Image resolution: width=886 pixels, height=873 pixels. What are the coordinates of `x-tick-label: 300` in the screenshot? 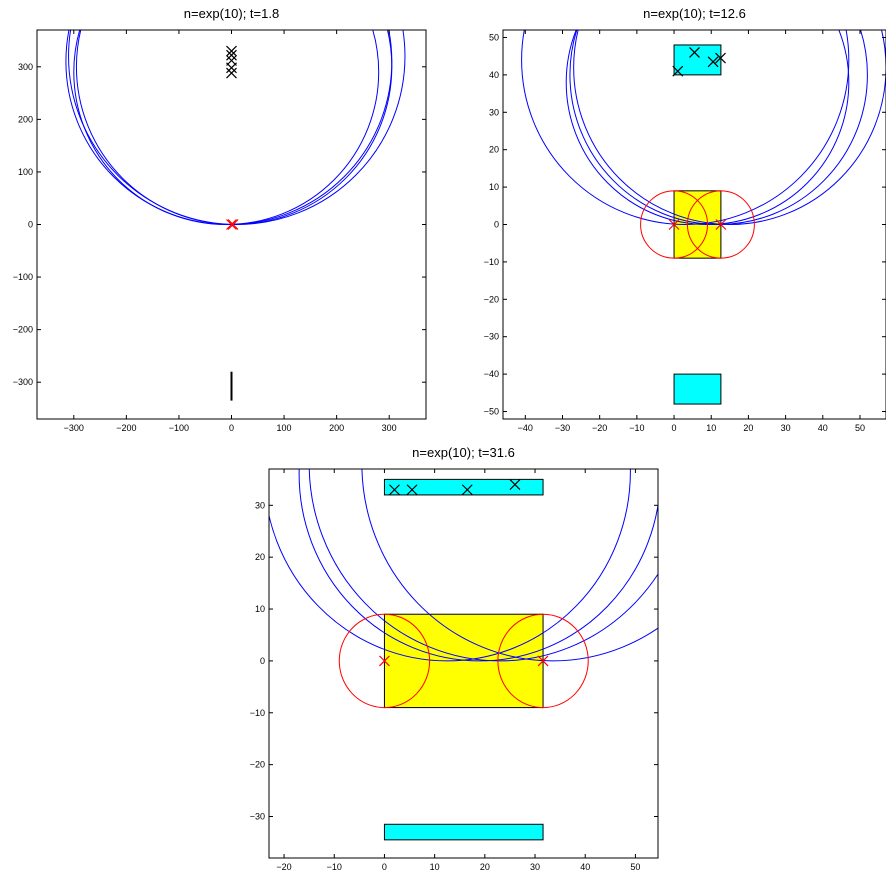 It's located at (389, 428).